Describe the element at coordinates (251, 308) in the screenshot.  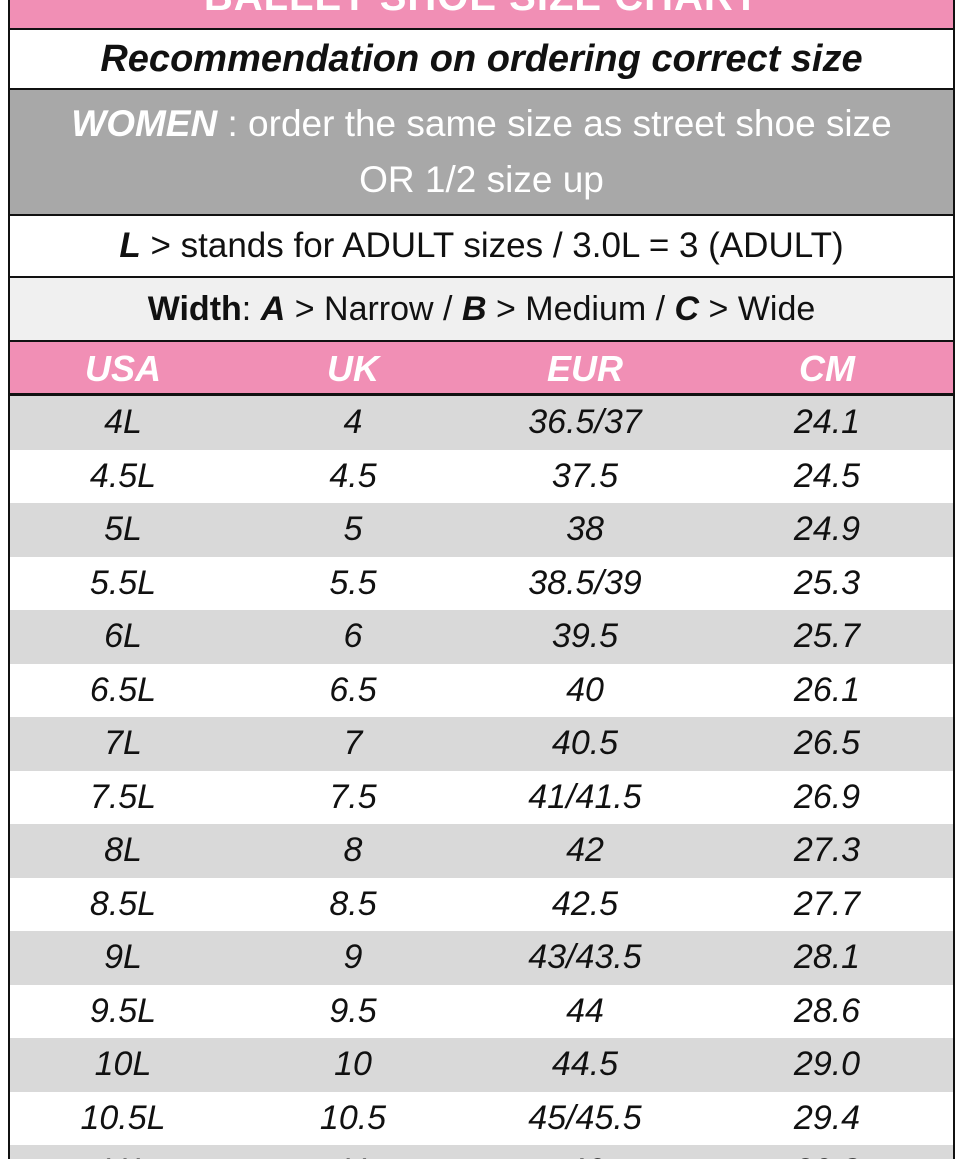
I see `width-colon: :` at that location.